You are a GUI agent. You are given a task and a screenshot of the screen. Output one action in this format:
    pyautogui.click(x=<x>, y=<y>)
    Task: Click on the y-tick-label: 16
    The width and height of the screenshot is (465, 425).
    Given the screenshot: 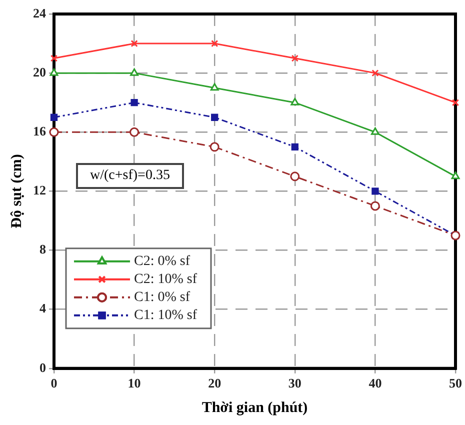 What is the action you would take?
    pyautogui.click(x=39, y=130)
    